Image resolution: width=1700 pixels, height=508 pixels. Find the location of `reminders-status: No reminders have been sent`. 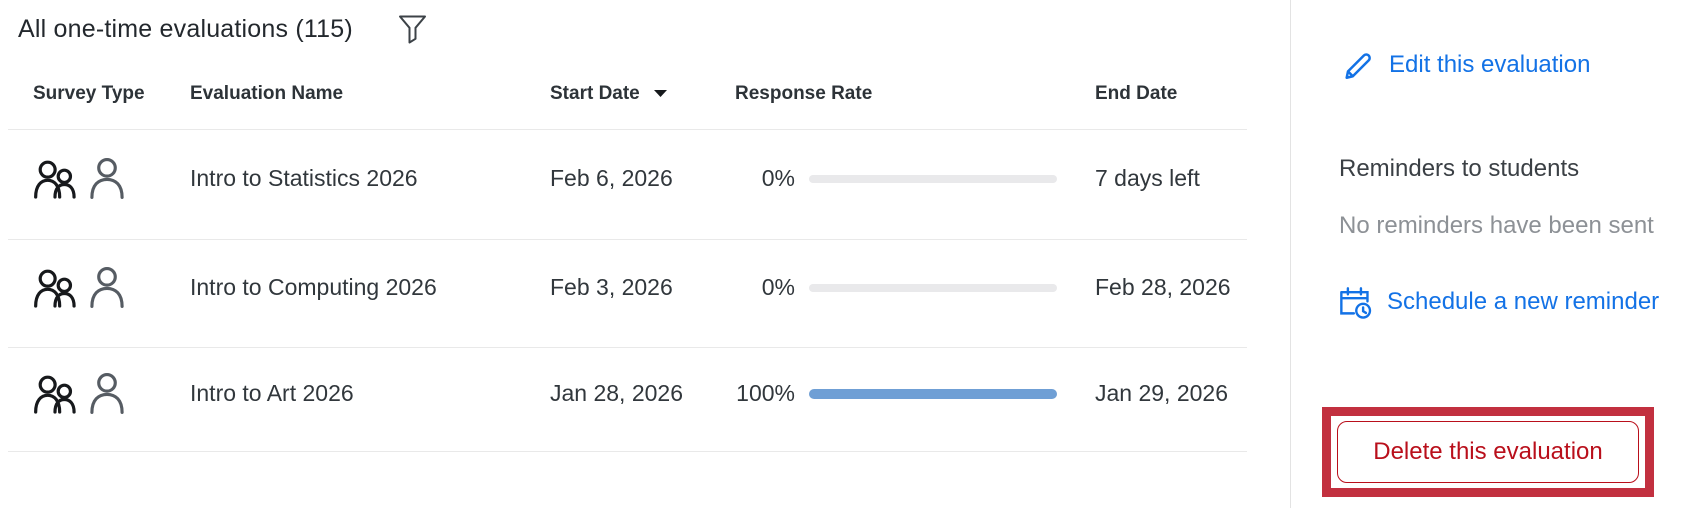

reminders-status: No reminders have been sent is located at coordinates (1496, 225).